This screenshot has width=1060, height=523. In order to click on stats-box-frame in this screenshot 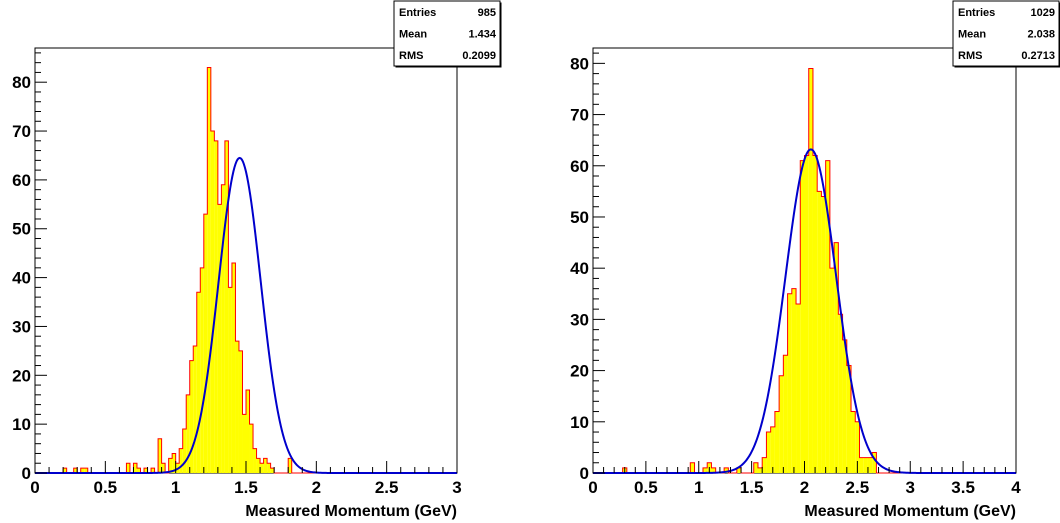, I will do `click(1006, 33)`.